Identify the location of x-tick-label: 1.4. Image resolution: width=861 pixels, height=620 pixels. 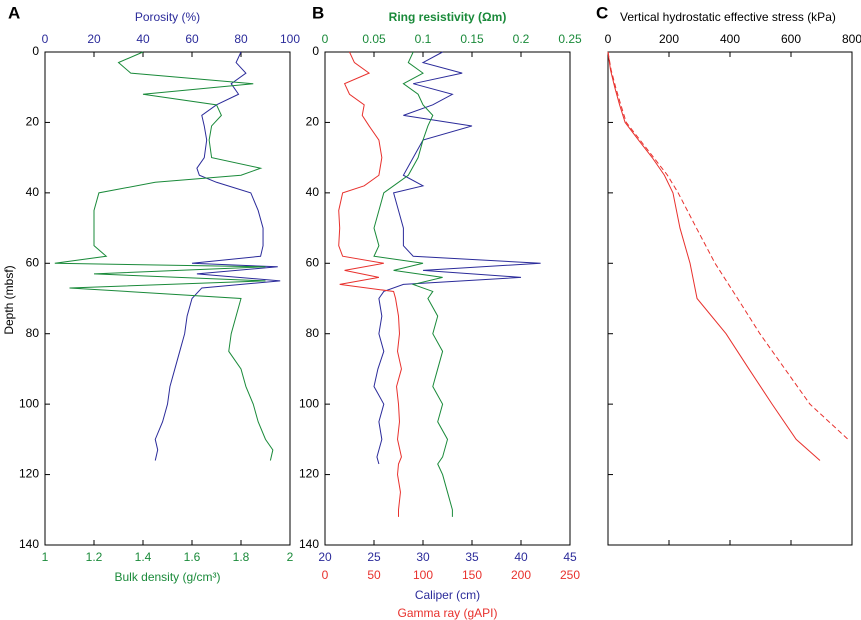
(143, 557).